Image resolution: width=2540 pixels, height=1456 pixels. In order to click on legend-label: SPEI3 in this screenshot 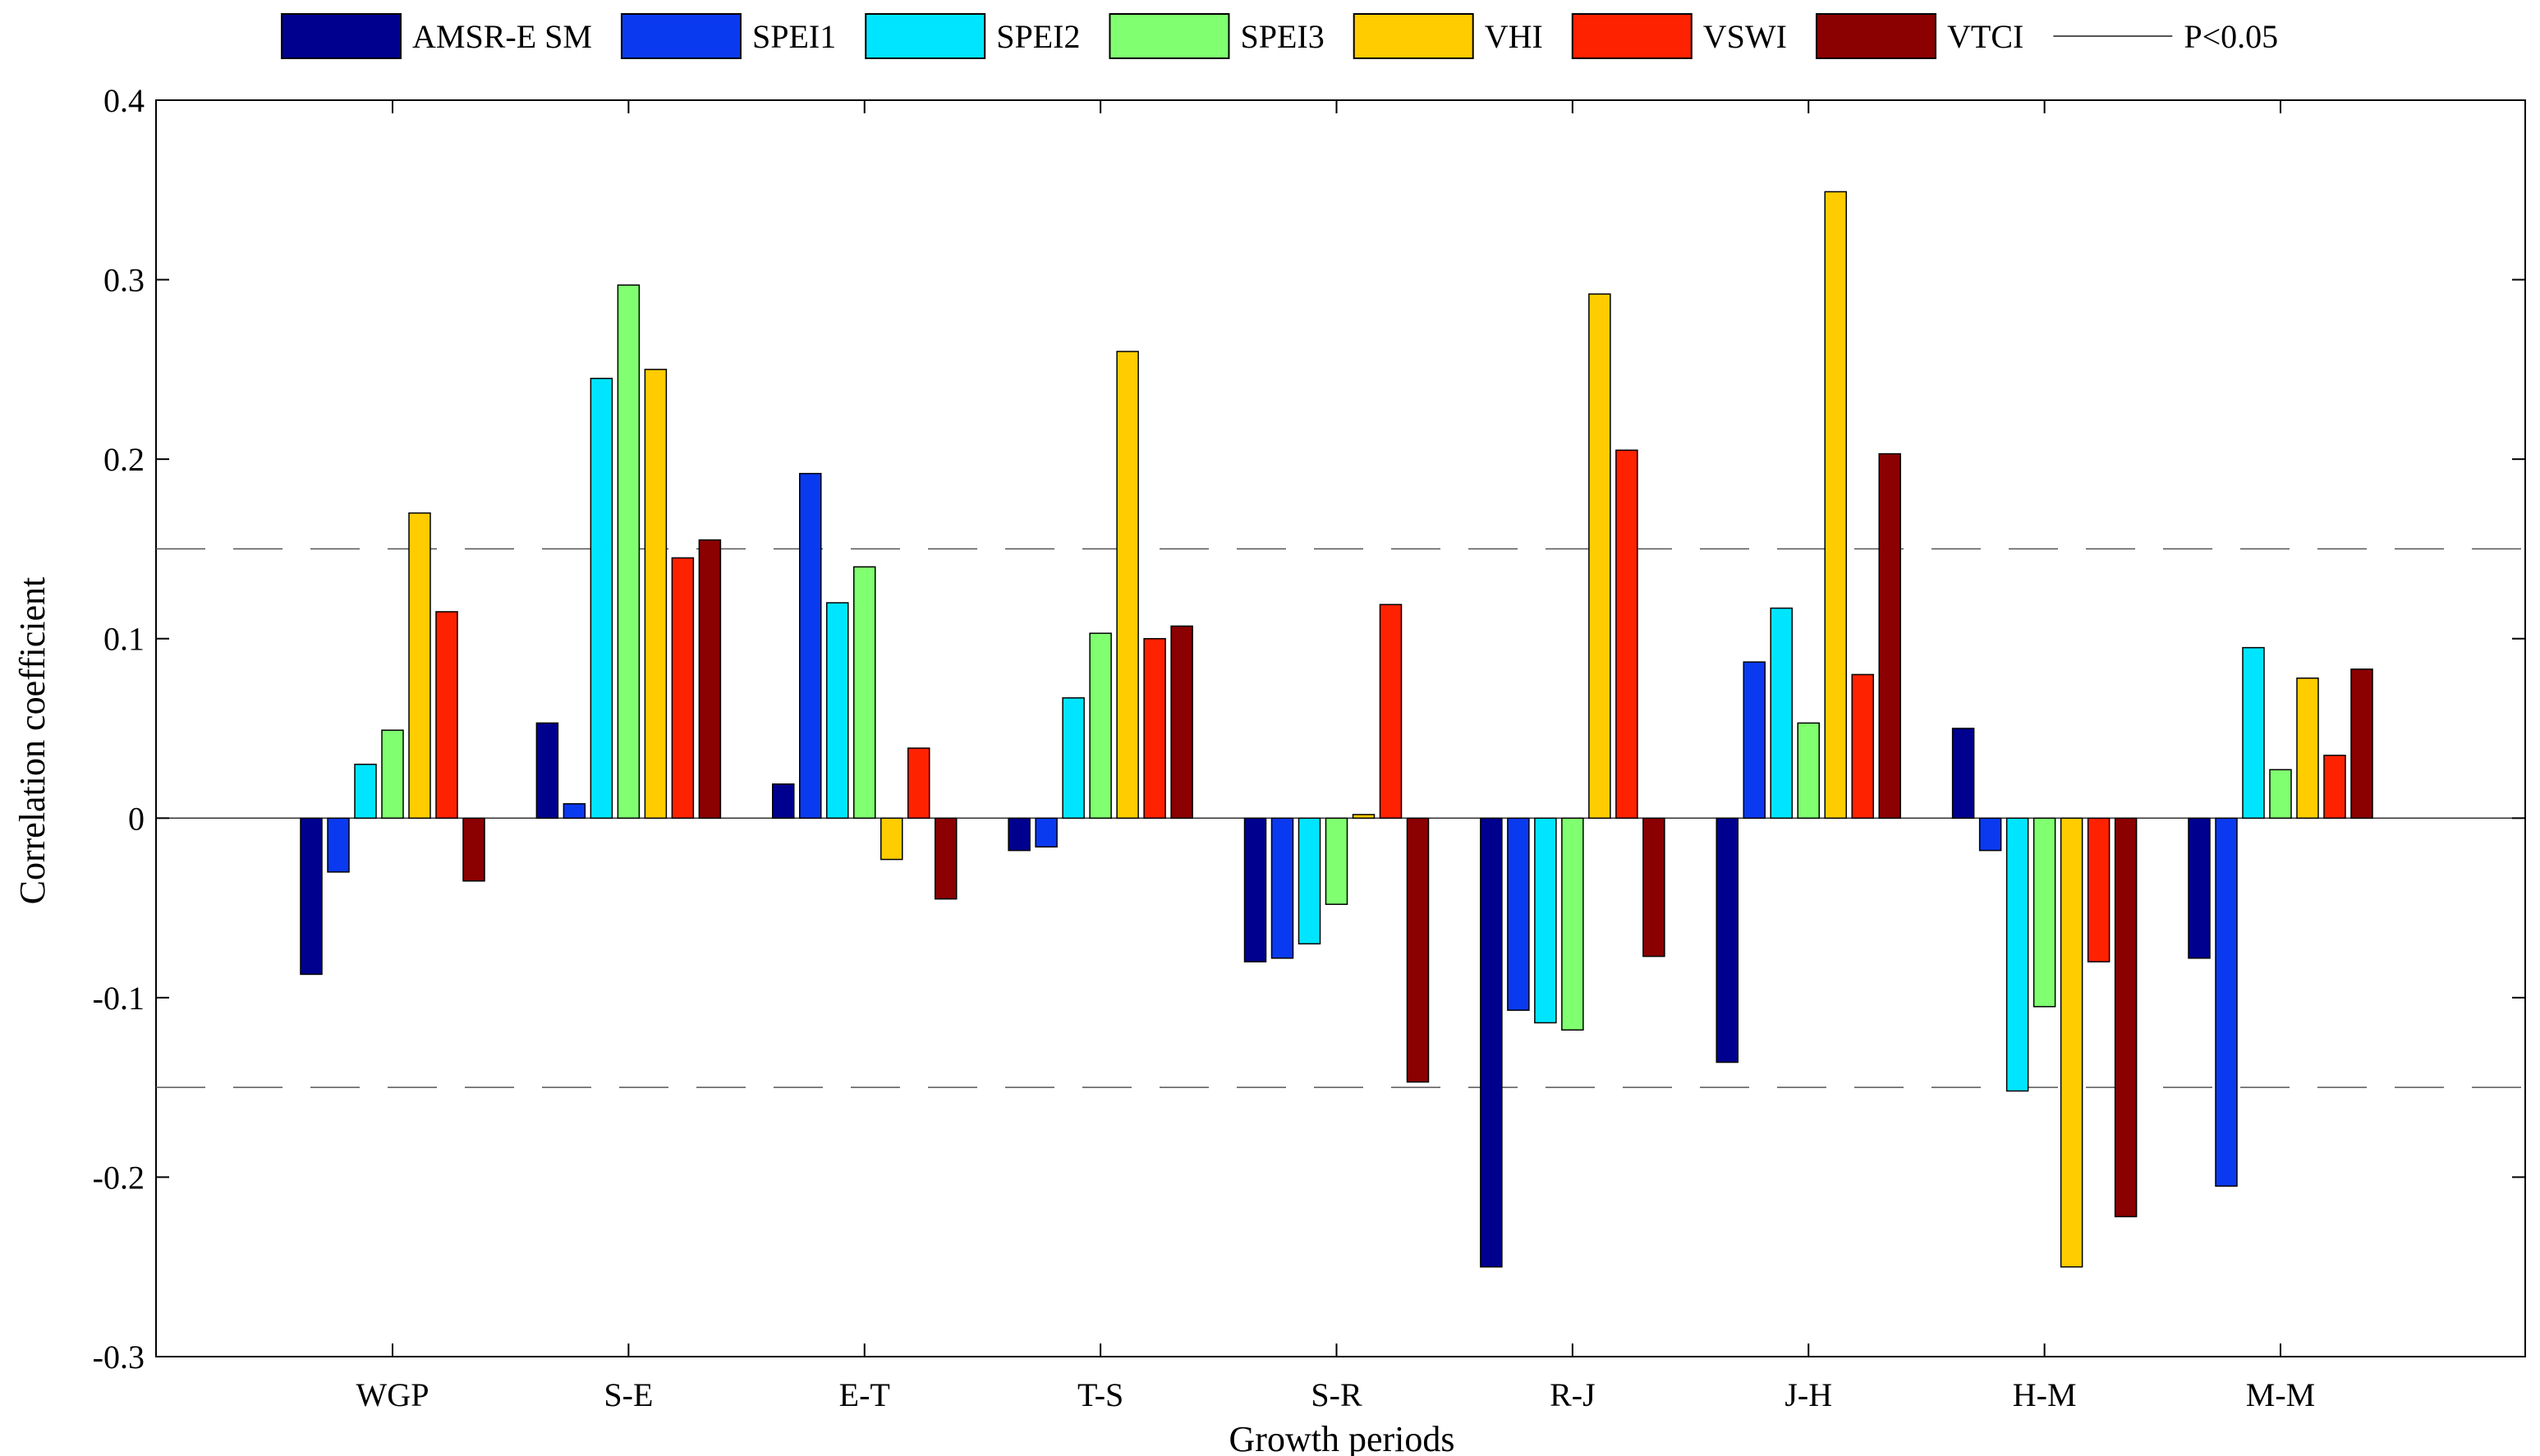, I will do `click(1282, 36)`.